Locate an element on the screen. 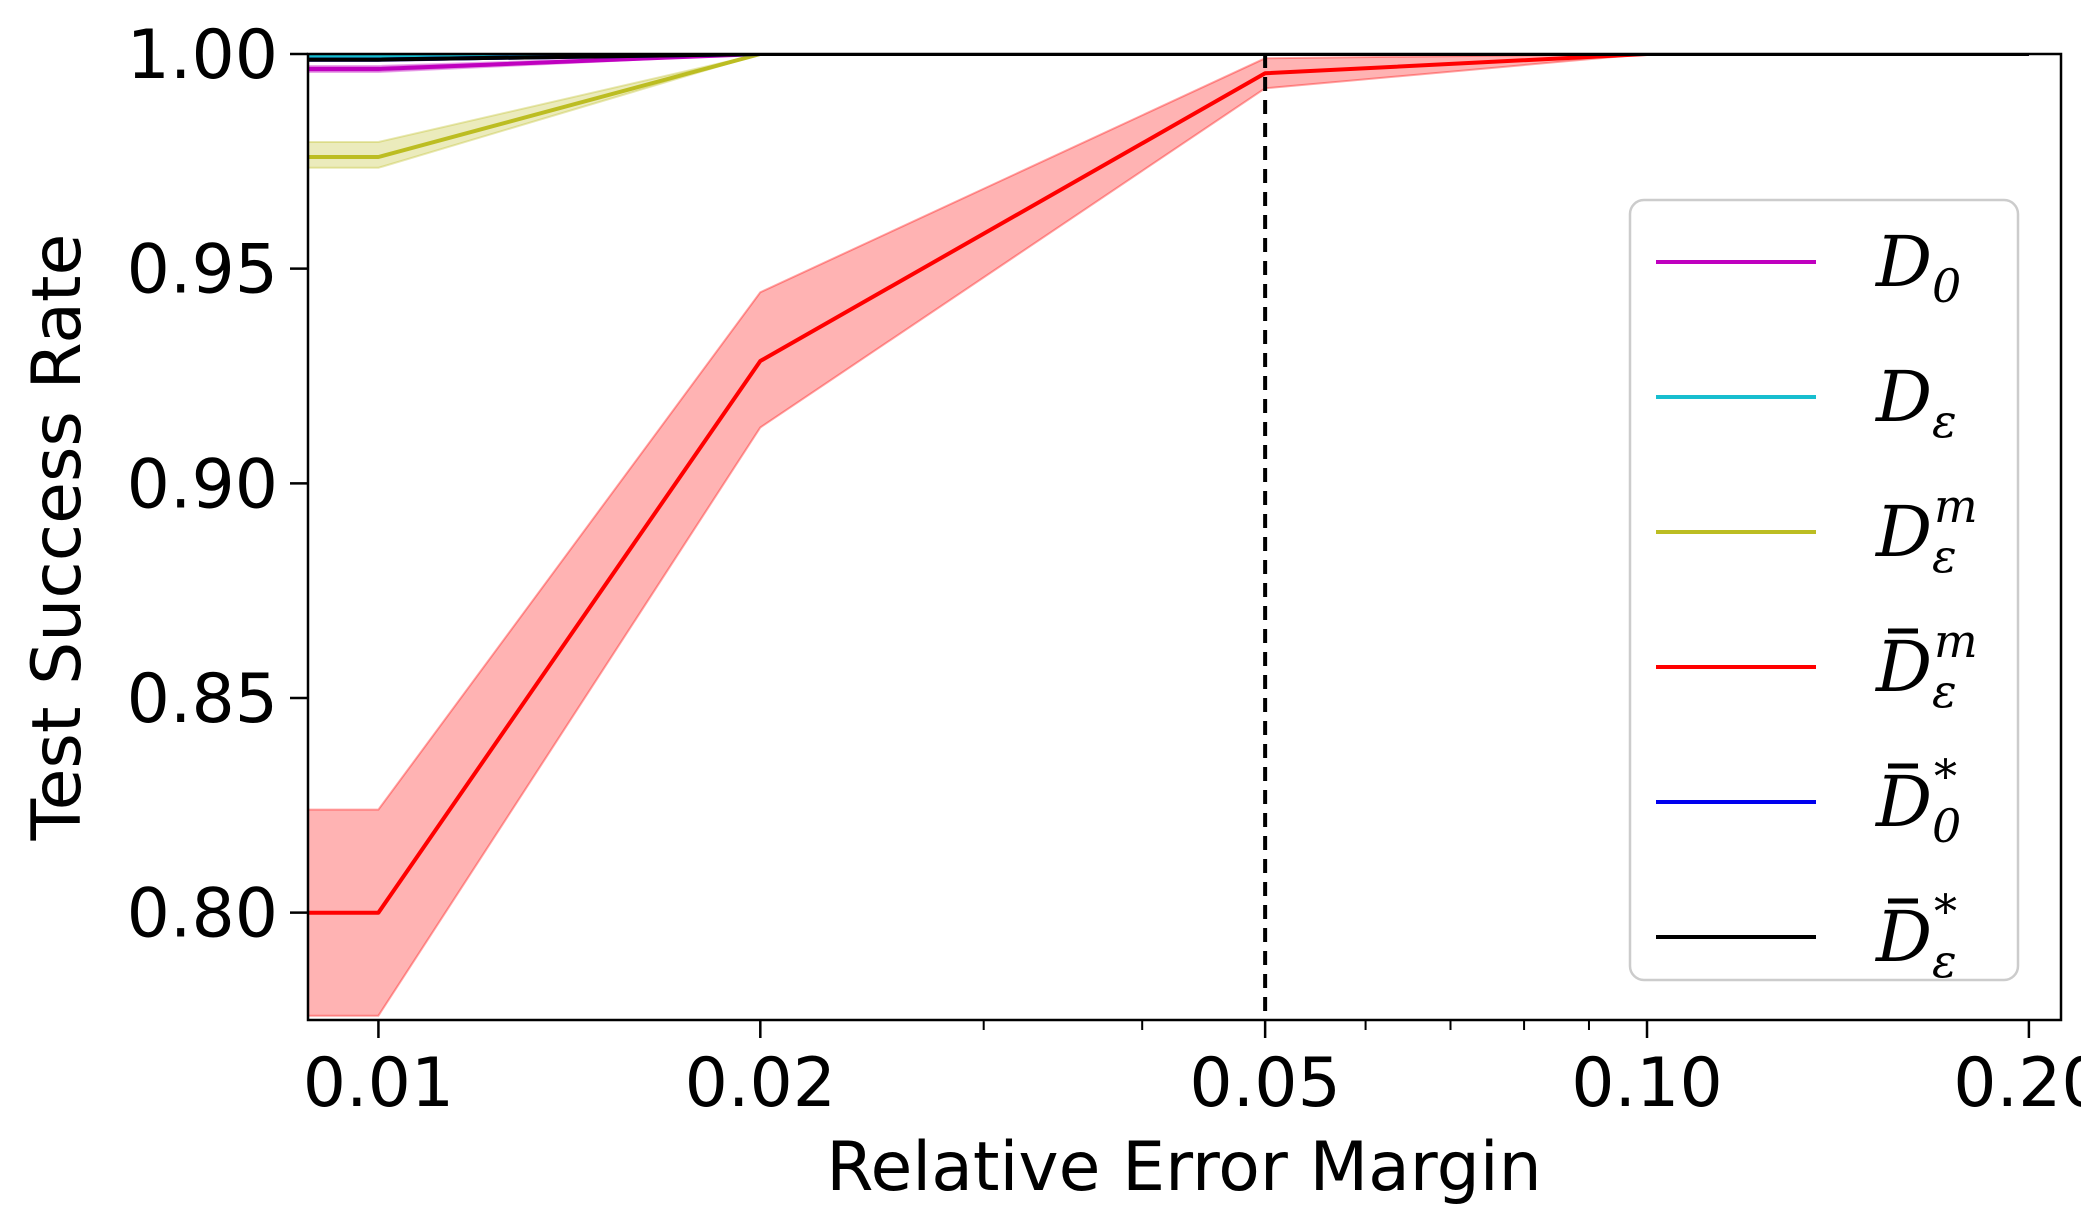  legend-sub-4: 0 is located at coordinates (1946, 826).